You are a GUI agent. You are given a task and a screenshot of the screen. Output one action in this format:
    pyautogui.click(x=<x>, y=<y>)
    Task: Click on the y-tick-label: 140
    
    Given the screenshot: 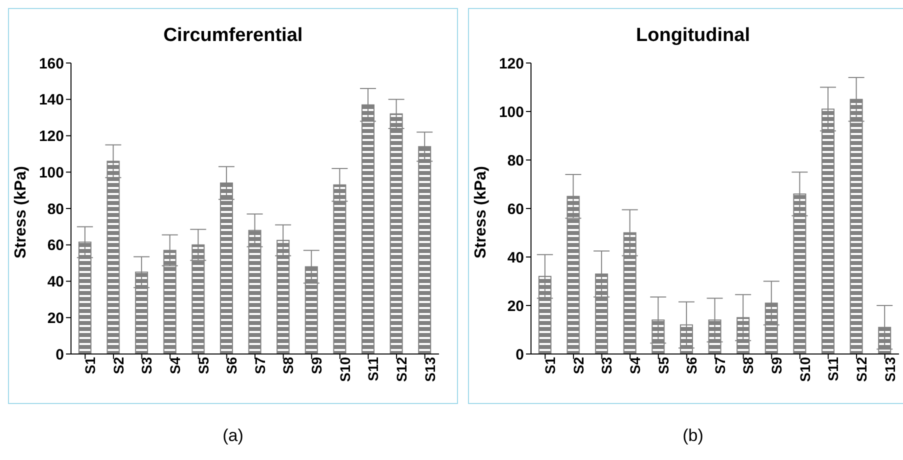 What is the action you would take?
    pyautogui.click(x=51, y=100)
    